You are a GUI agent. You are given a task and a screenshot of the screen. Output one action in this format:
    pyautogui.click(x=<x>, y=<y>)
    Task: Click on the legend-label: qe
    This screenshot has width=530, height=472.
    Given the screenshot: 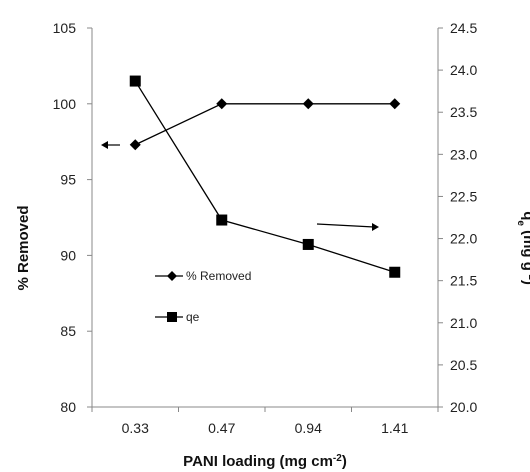 What is the action you would take?
    pyautogui.click(x=193, y=317)
    